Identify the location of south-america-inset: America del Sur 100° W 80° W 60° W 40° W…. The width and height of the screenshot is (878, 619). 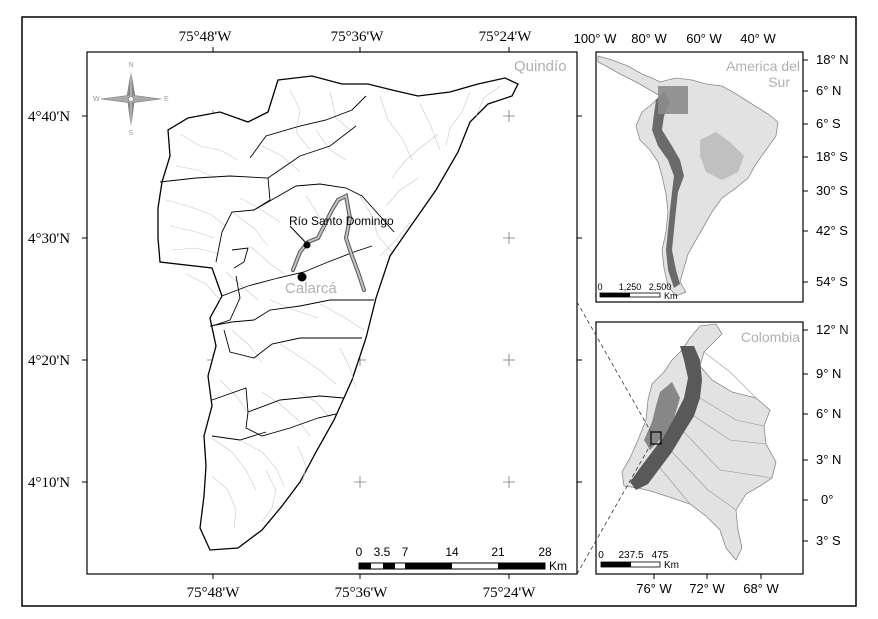
(711, 167).